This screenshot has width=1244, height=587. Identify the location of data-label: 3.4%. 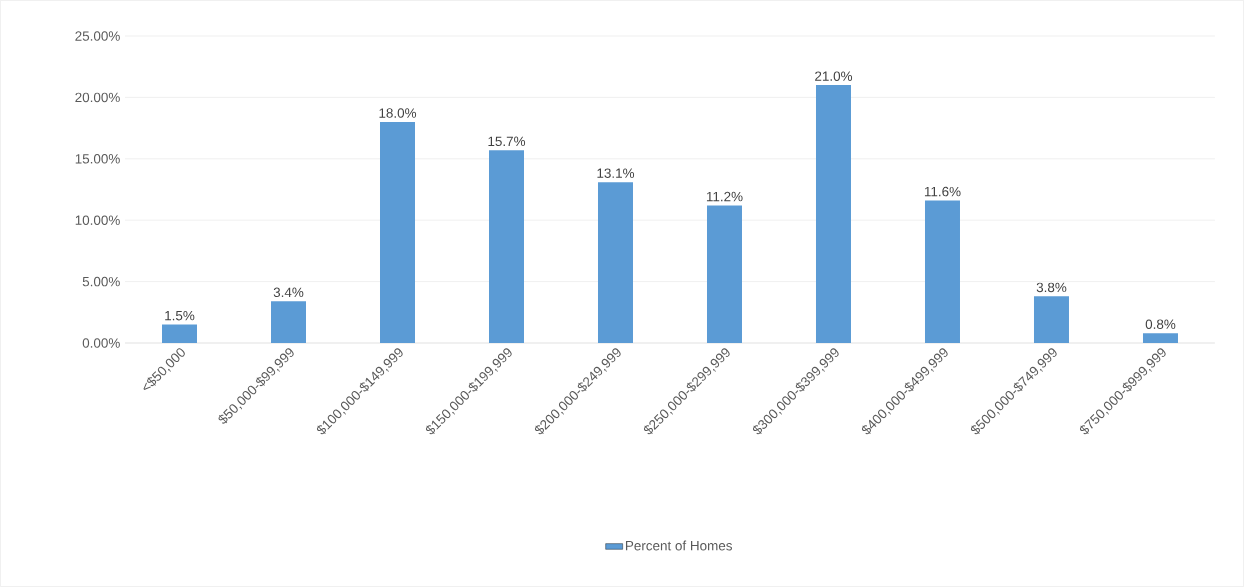
(288, 292).